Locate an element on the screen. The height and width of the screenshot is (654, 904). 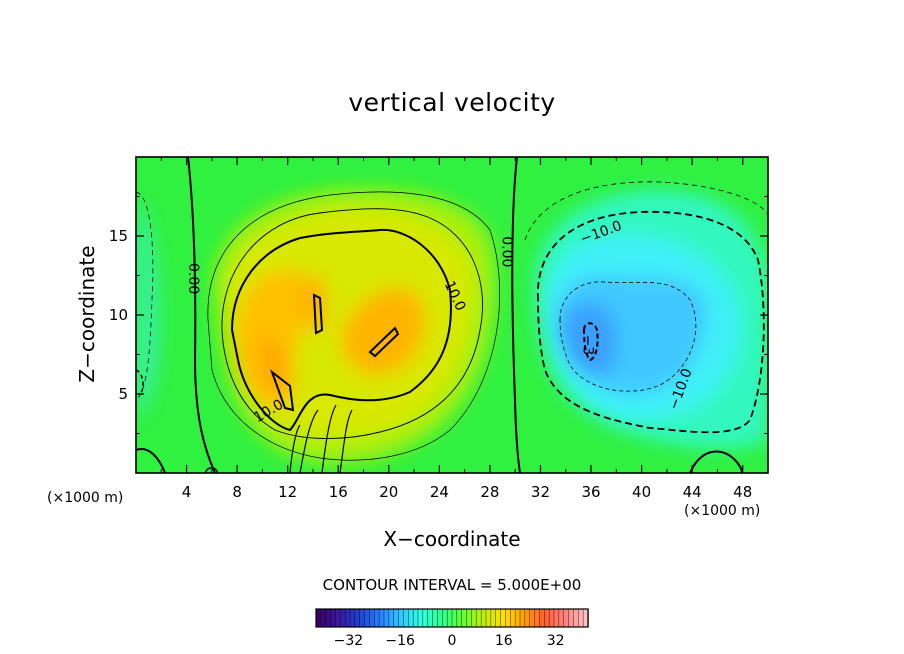
x-tick-label: 28 is located at coordinates (489, 492).